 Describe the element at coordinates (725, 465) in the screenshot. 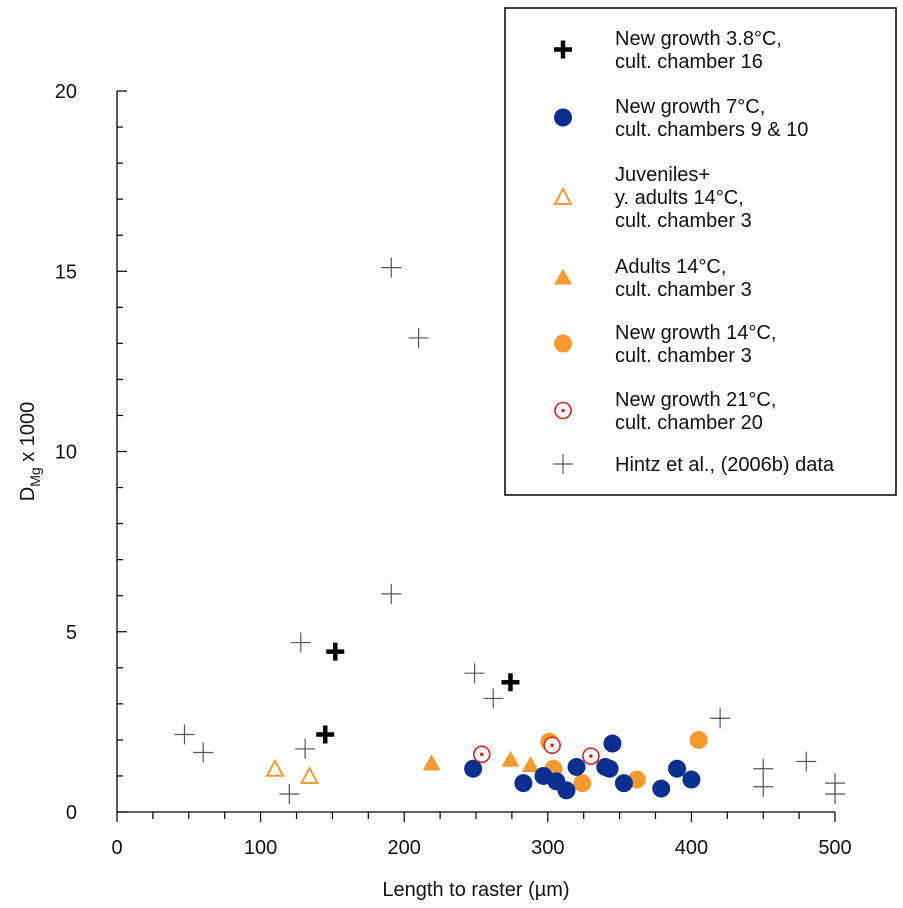

I see `legend-label: Hintz et al., (2006b) data` at that location.